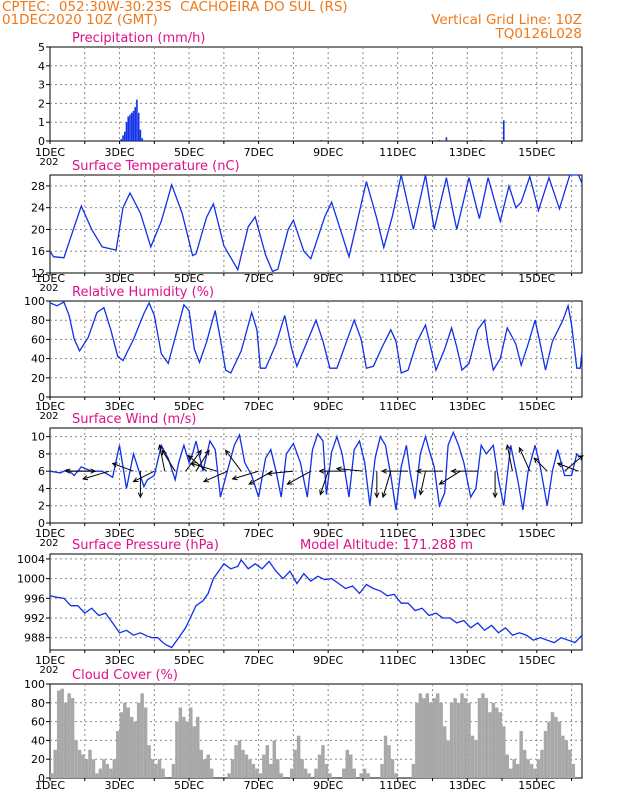  I want to click on panel-title: Surface Wind (m/s), so click(134, 419).